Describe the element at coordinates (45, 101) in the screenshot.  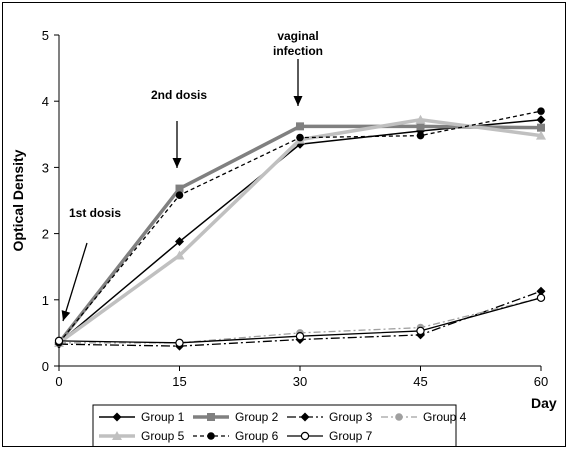
I see `y-tick-label: 4` at that location.